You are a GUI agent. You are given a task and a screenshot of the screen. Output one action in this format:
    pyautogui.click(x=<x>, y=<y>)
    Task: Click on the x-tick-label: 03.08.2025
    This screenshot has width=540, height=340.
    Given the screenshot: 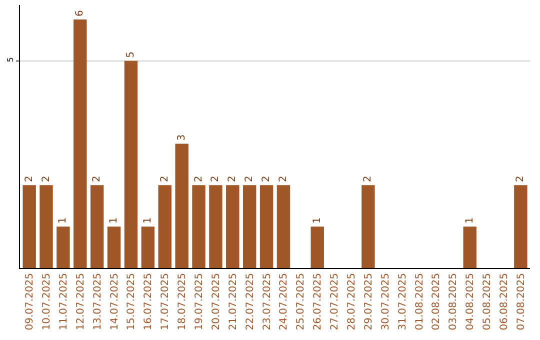 What is the action you would take?
    pyautogui.click(x=454, y=301)
    